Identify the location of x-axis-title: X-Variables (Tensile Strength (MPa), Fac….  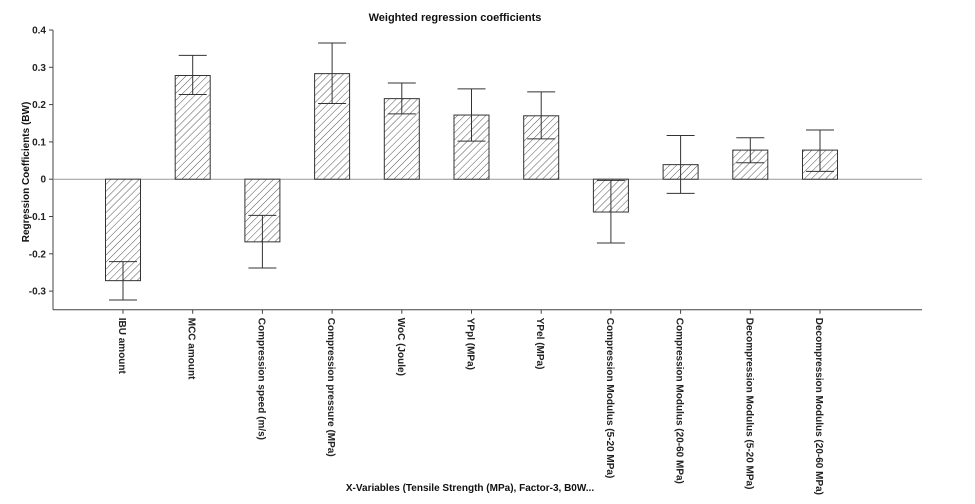
(470, 488).